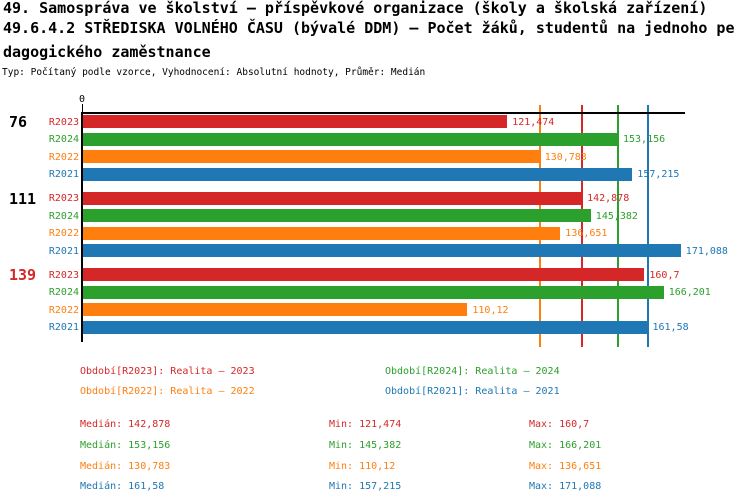 The width and height of the screenshot is (750, 498). Describe the element at coordinates (23, 275) in the screenshot. I see `category-label-139: 139` at that location.